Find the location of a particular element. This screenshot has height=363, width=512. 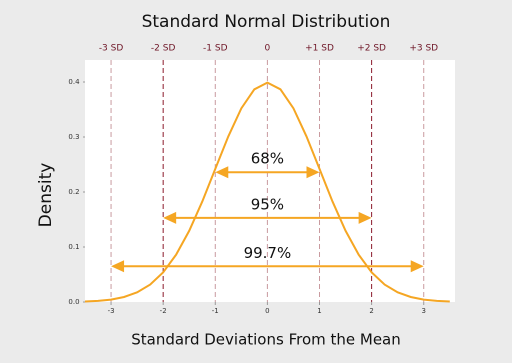

sd-label: 0 is located at coordinates (268, 49).